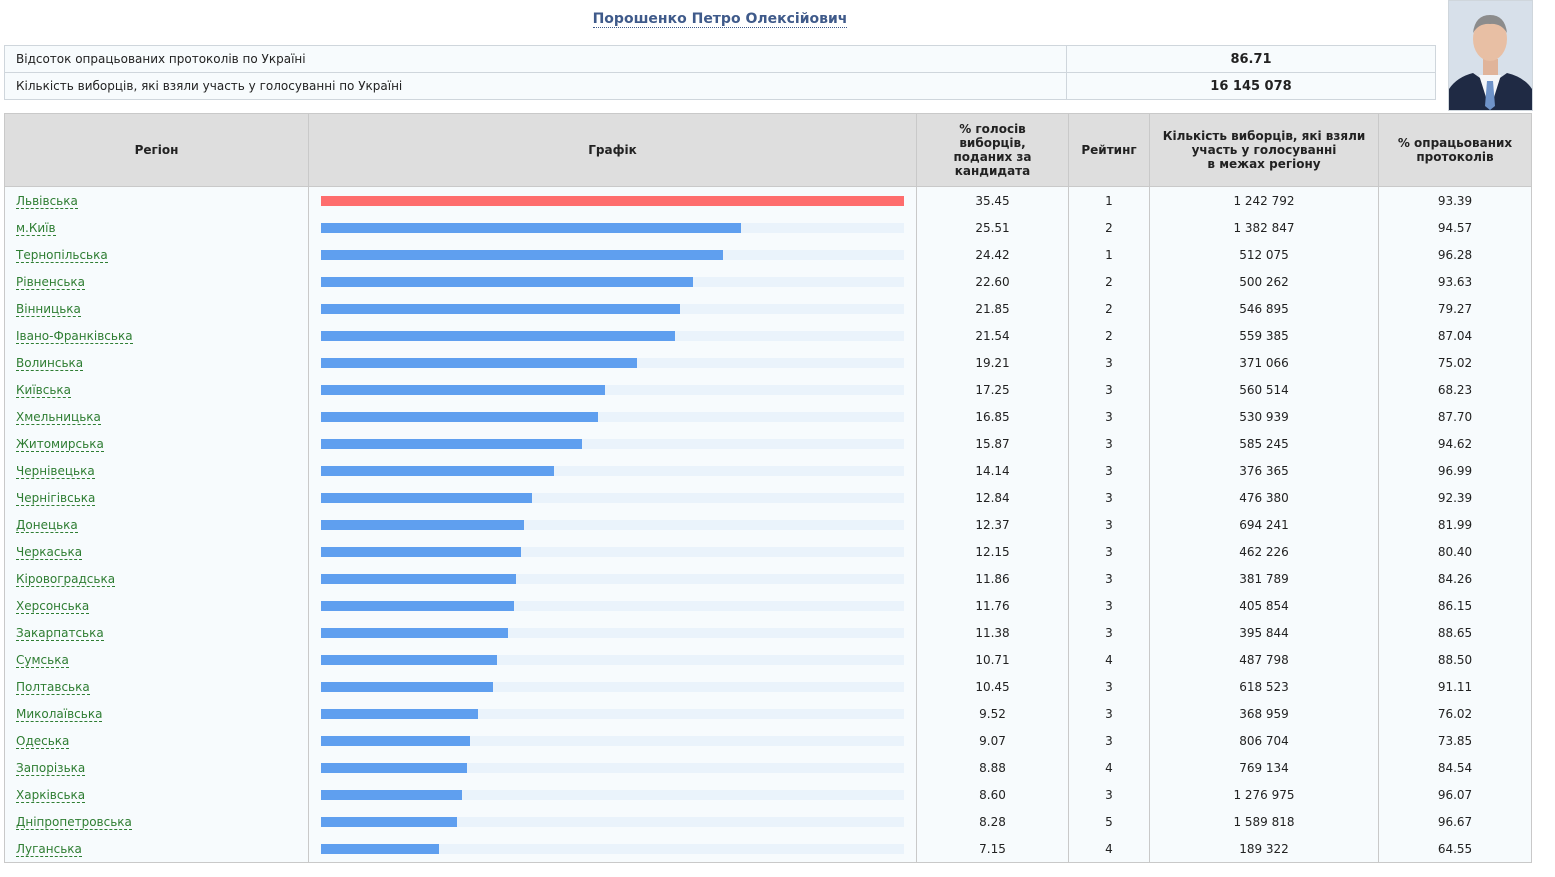 Image resolution: width=1555 pixels, height=877 pixels. I want to click on processed-cell: 86.15, so click(1455, 605).